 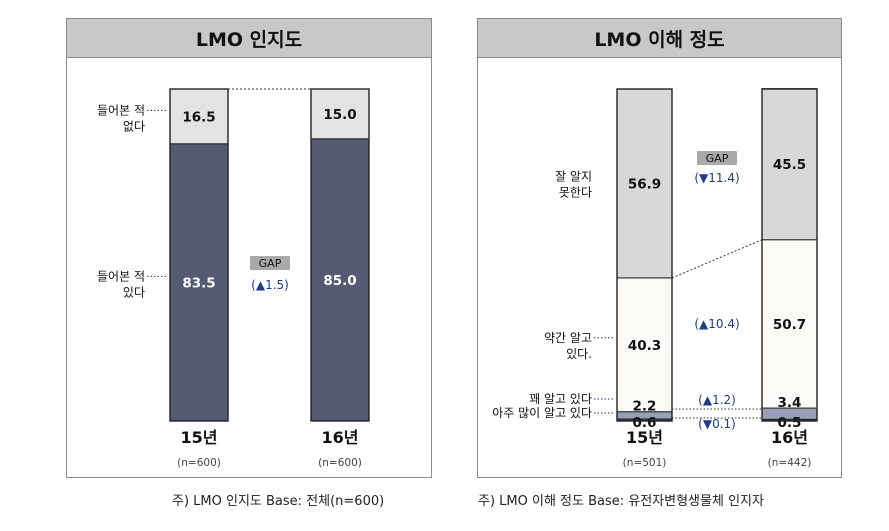 I want to click on series-label-0-line2: 있다, so click(x=134, y=292).